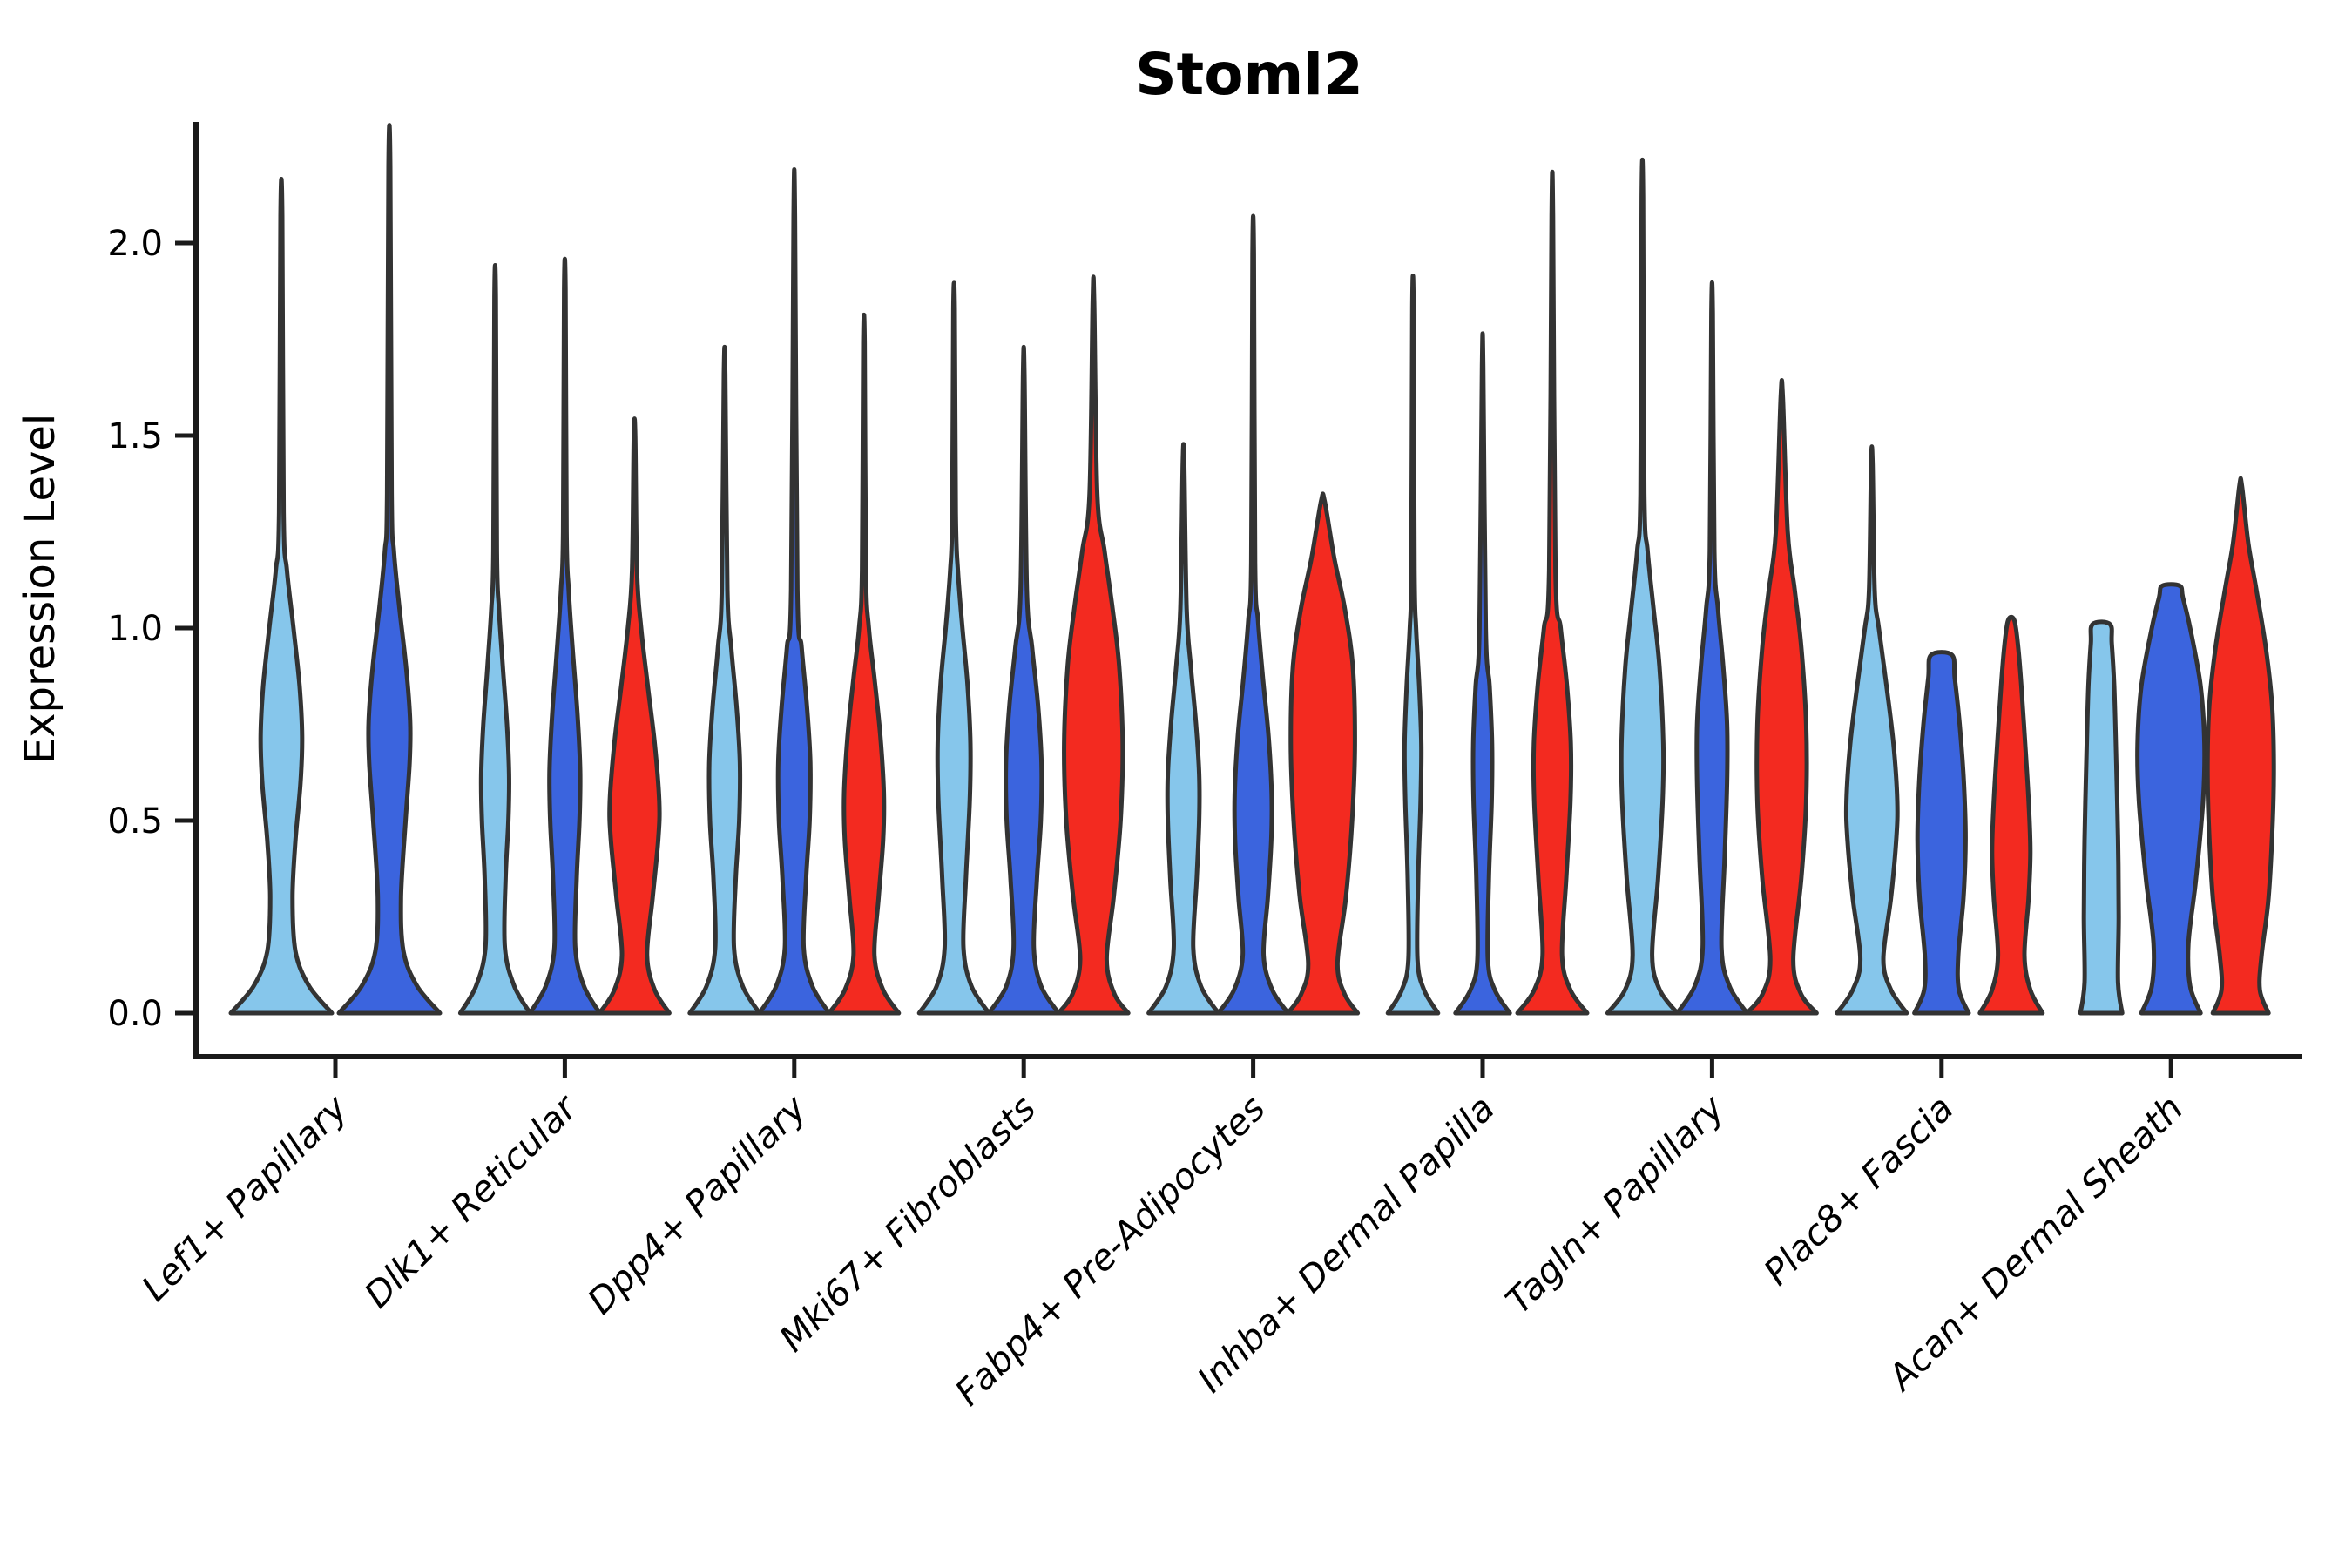 This screenshot has width=2352, height=1568. What do you see at coordinates (135, 436) in the screenshot?
I see `y-tick-label: 1.5` at bounding box center [135, 436].